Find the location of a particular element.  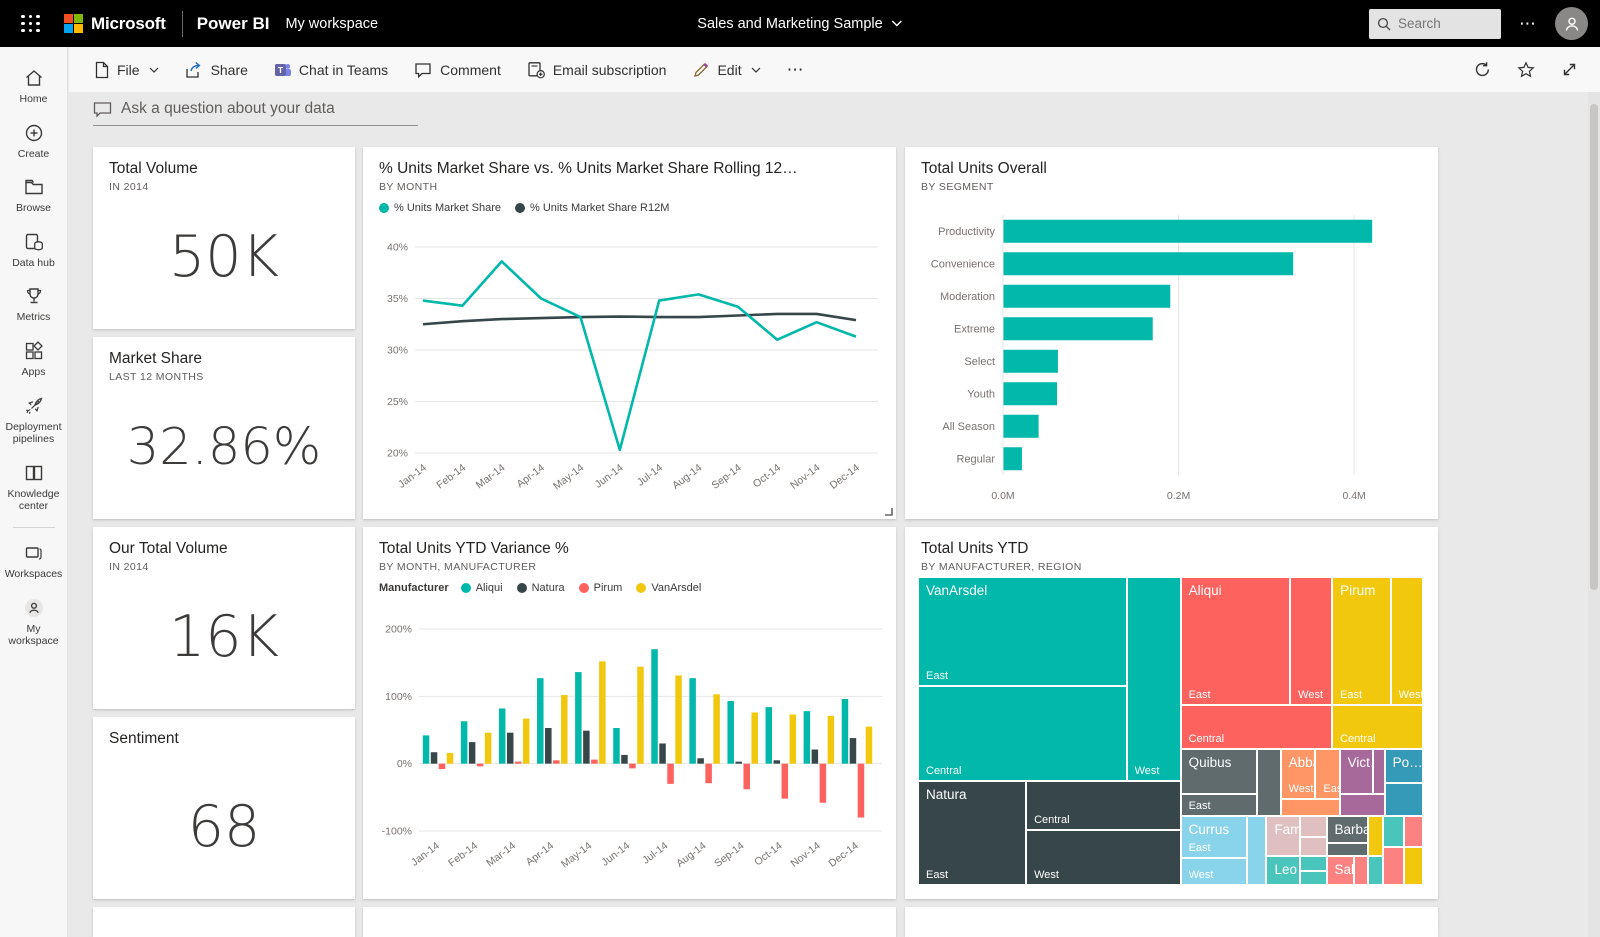

sidebar-item-browse: Browse is located at coordinates (33, 195).